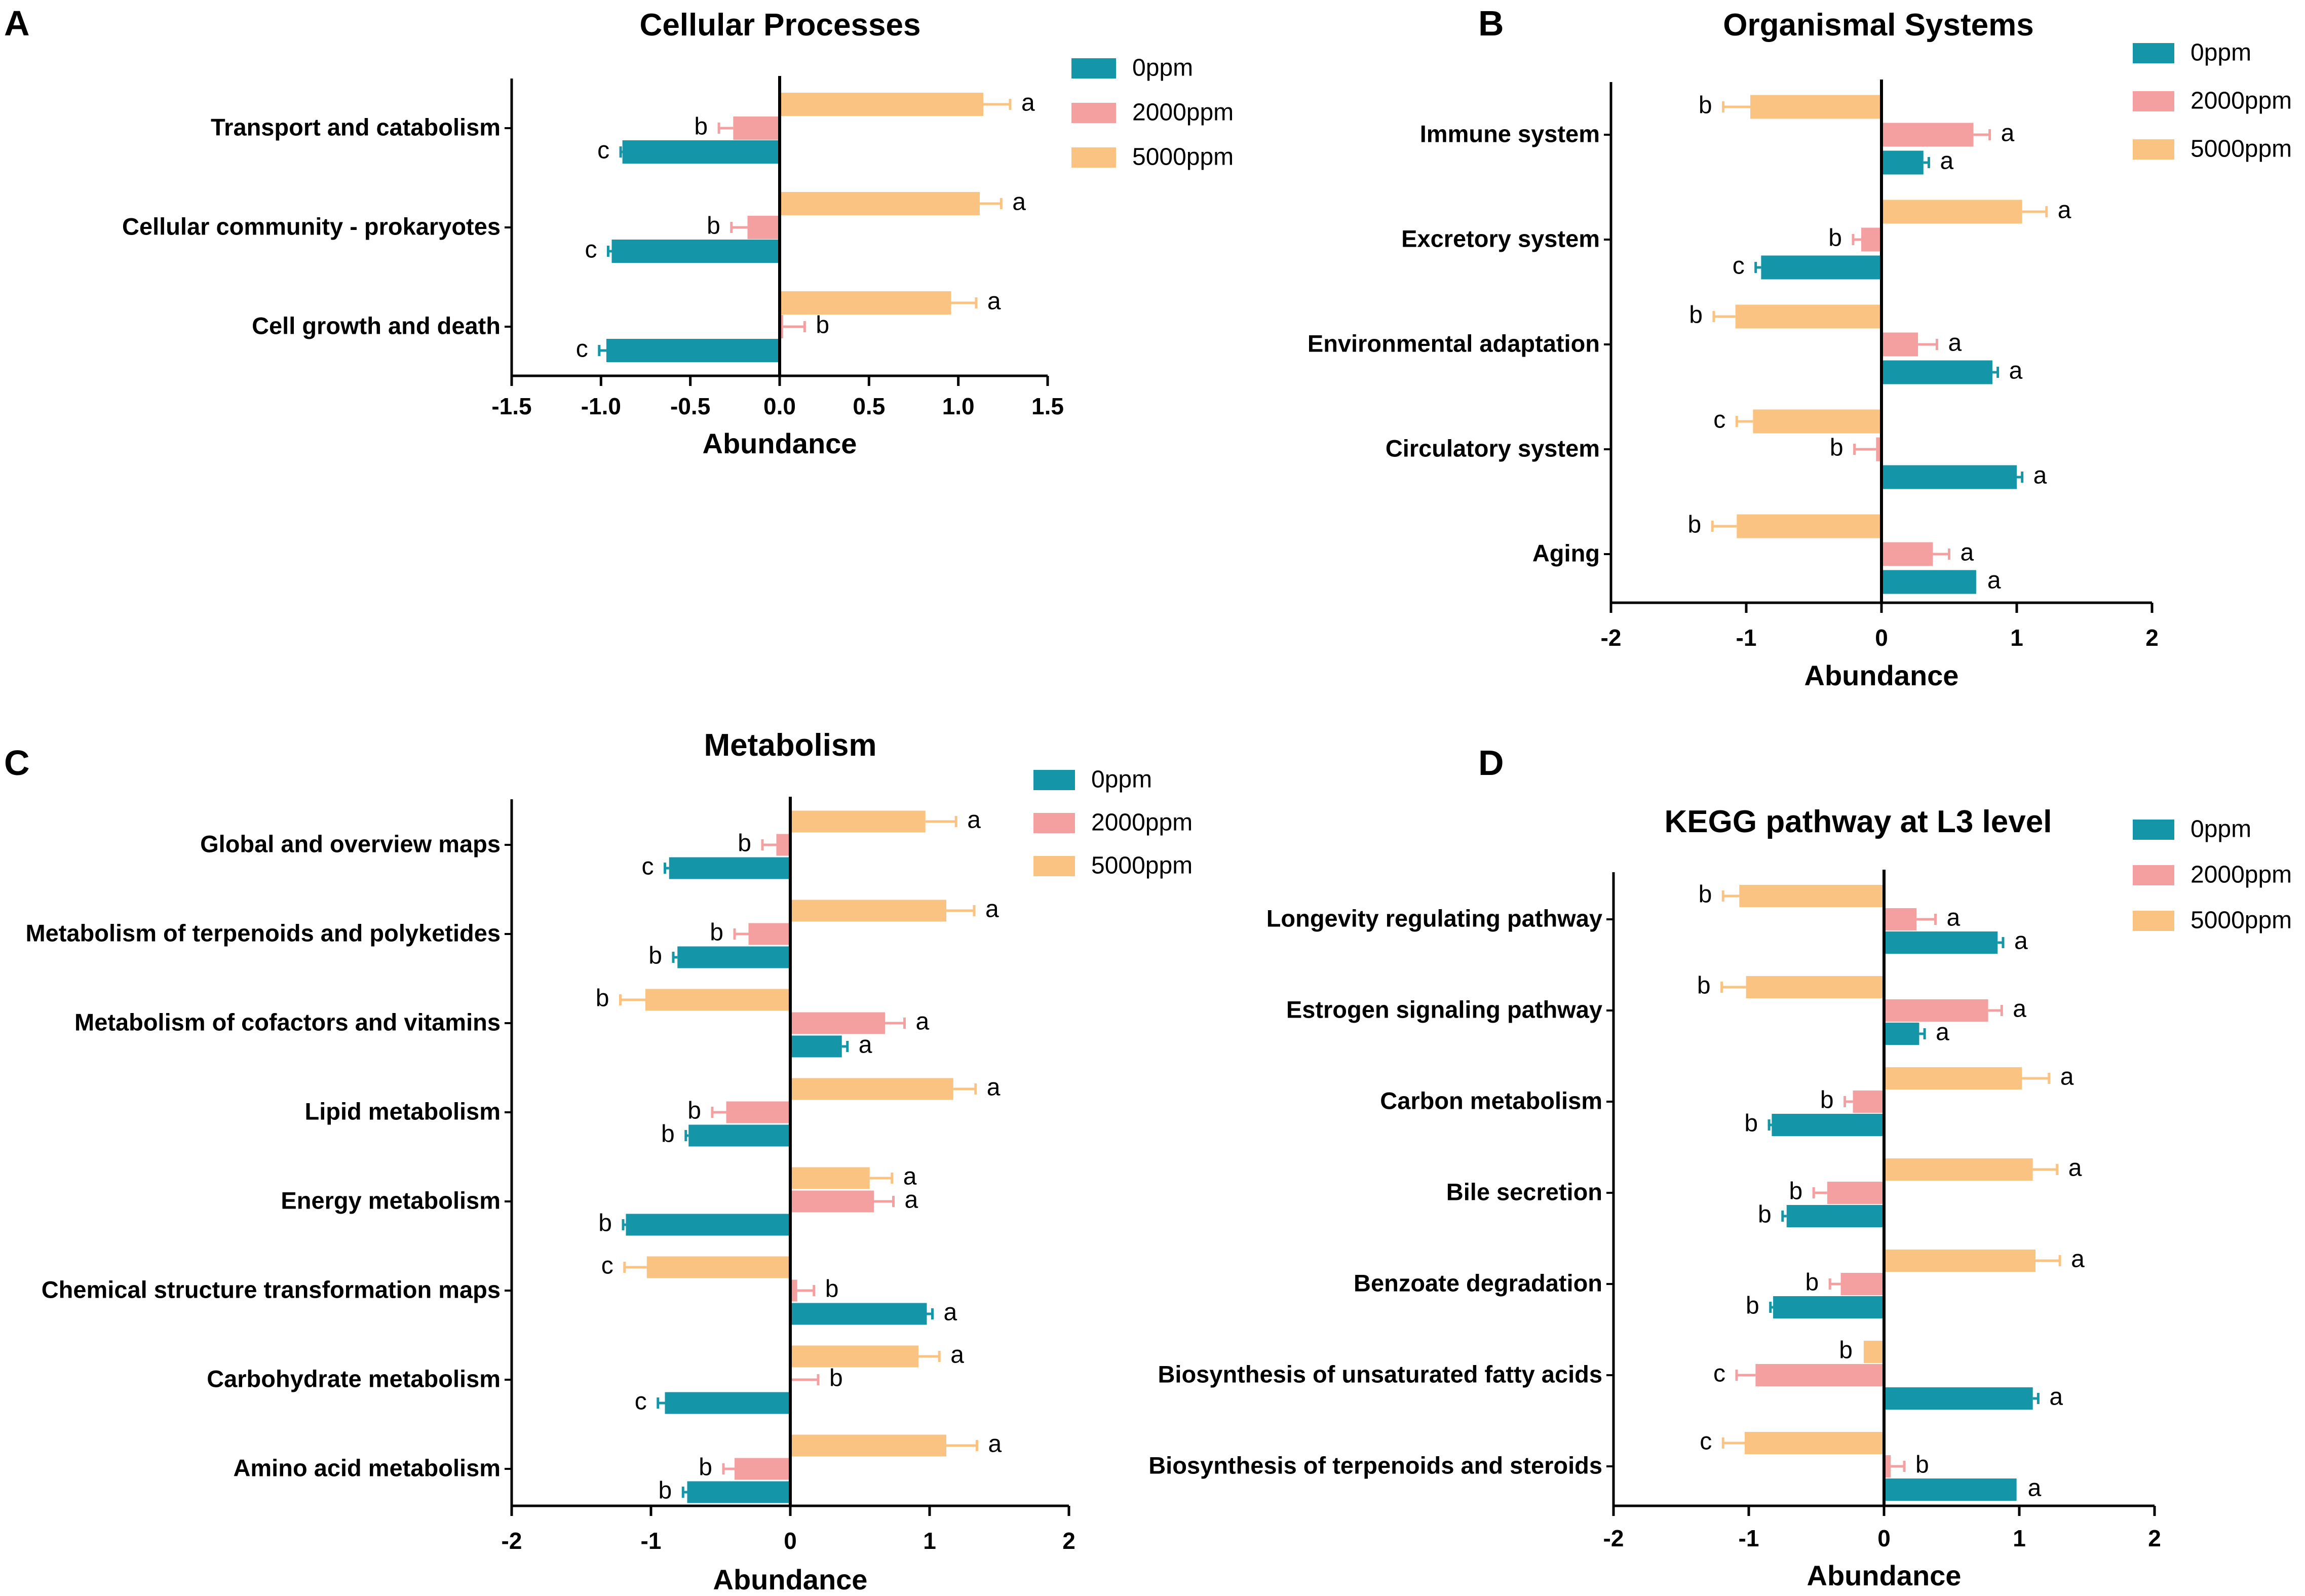 This screenshot has height=1596, width=2305. Describe the element at coordinates (1454, 343) in the screenshot. I see `category-label: Environmental adaptation` at that location.